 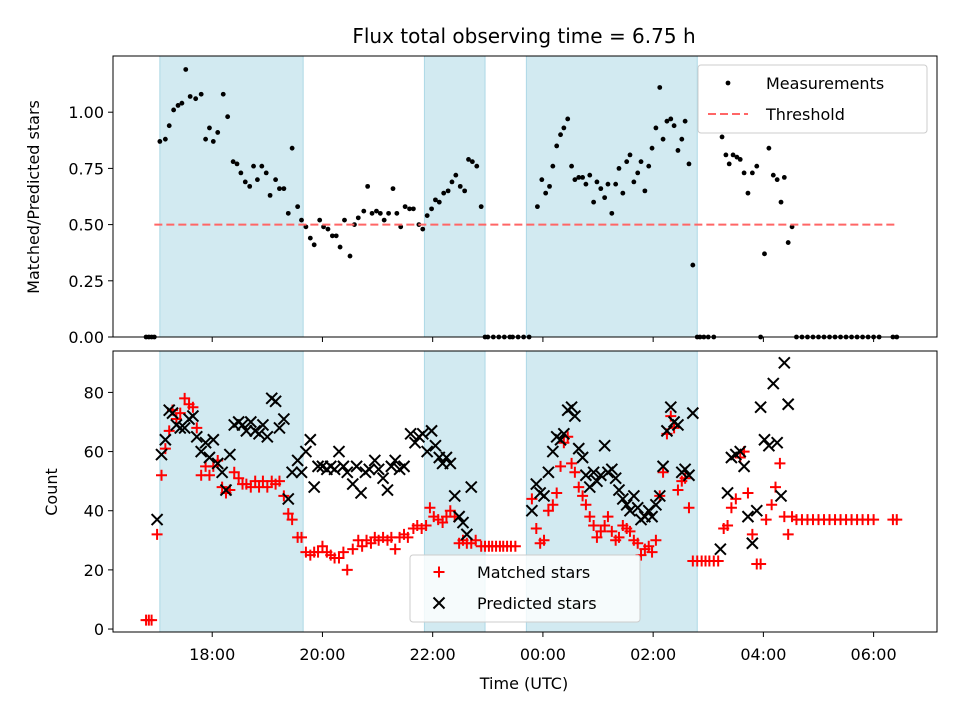 I want to click on y-tick-label: 60, so click(x=94, y=452).